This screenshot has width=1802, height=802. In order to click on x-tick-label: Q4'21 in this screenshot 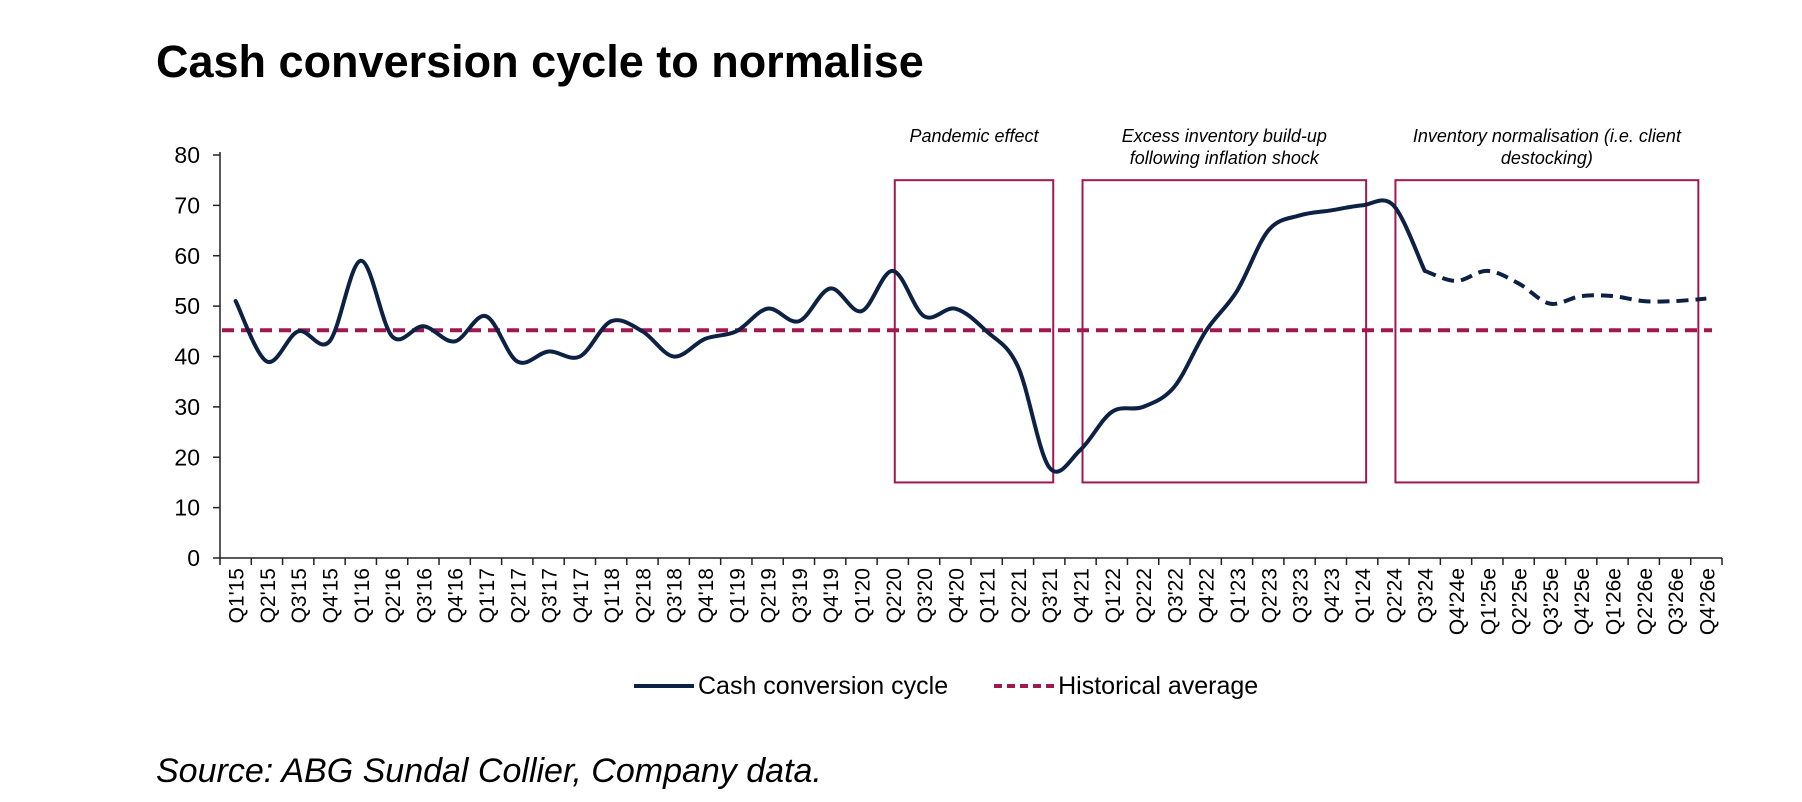, I will do `click(1082, 595)`.